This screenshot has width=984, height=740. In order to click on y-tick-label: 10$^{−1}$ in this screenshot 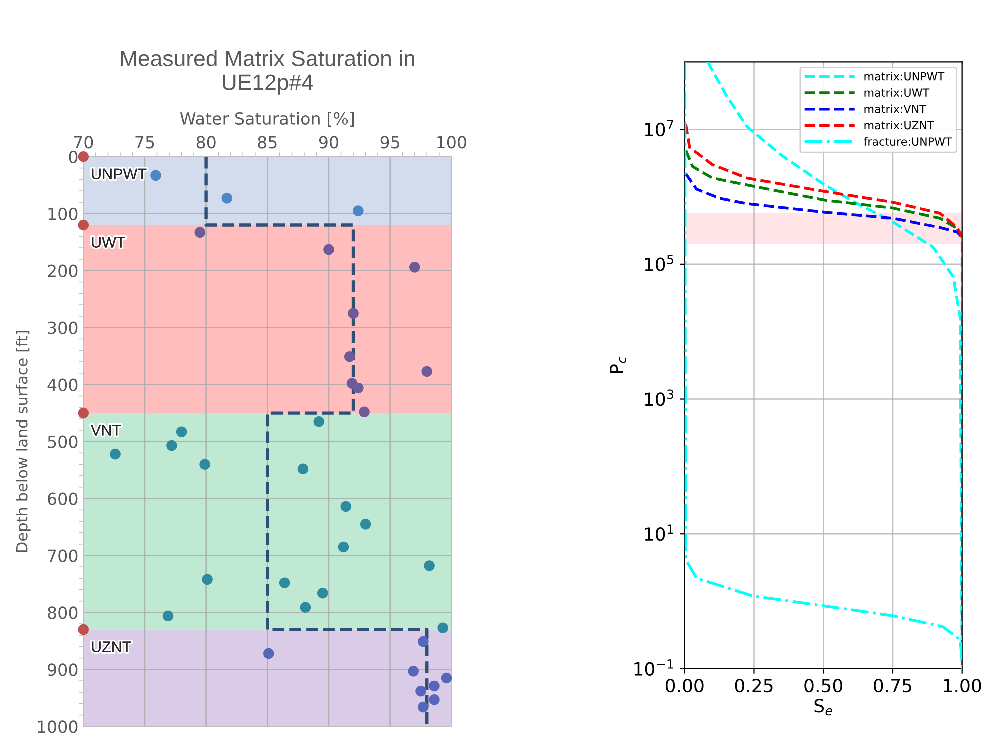, I will do `click(654, 668)`.